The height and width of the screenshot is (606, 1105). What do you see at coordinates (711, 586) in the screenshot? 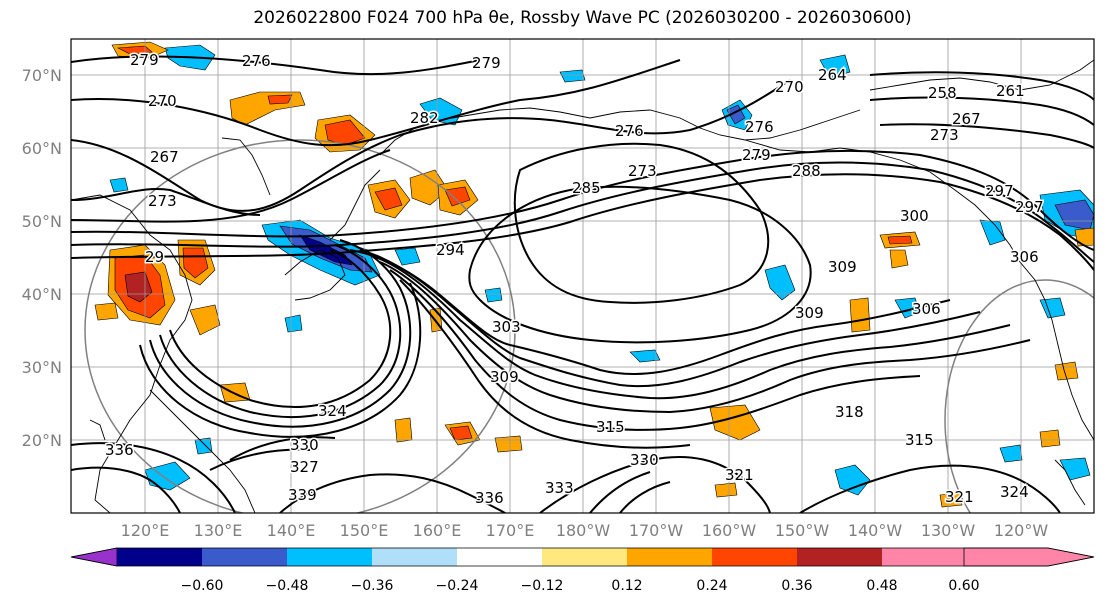
I see `colorbar-tick-label: 0.24` at bounding box center [711, 586].